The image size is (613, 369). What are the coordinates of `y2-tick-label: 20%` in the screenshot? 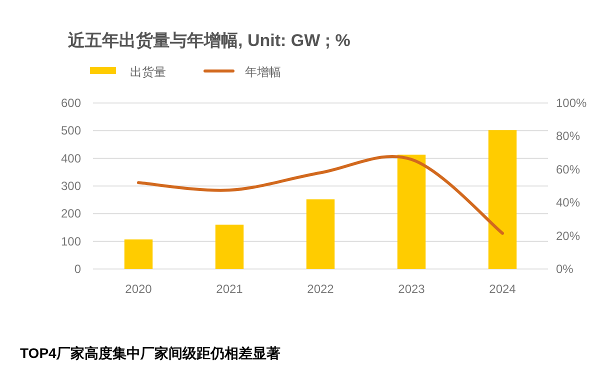 It's located at (568, 235).